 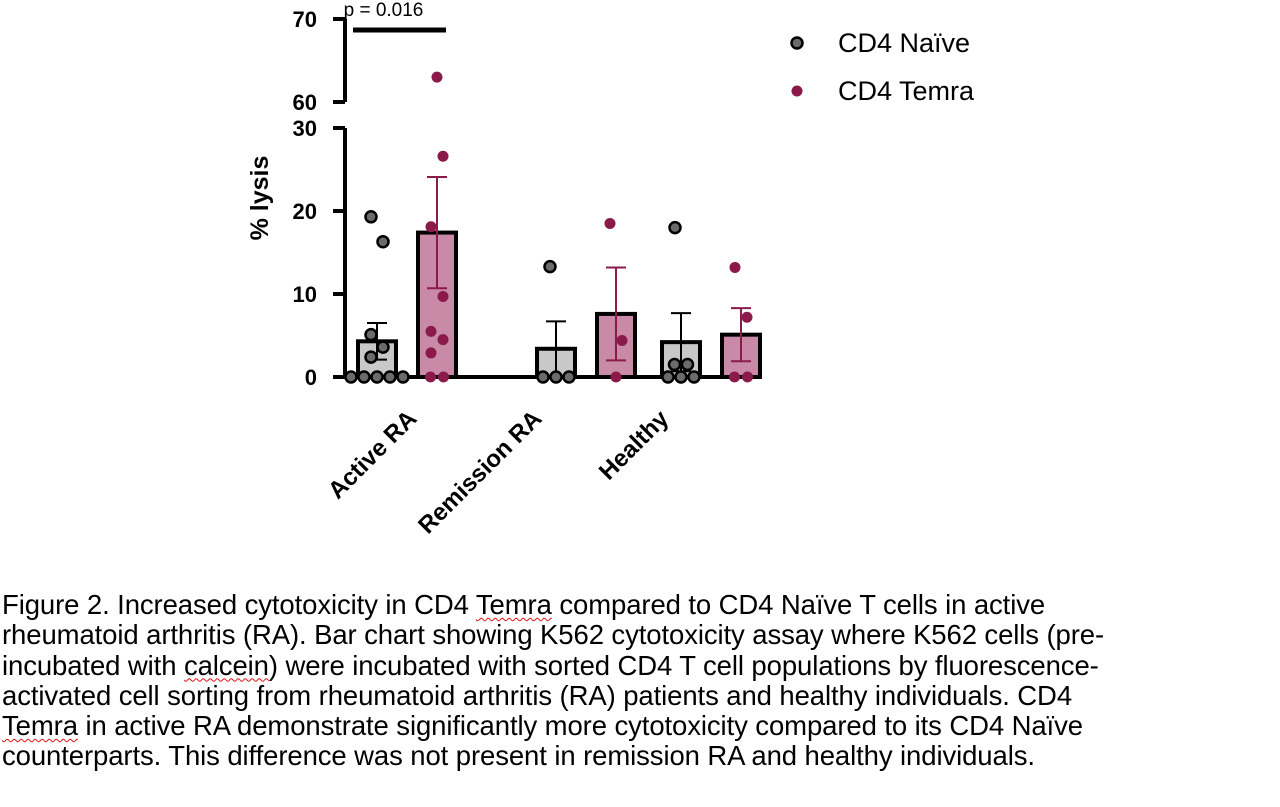 What do you see at coordinates (798, 604) in the screenshot?
I see `caption-text: compared to CD4 Naïve T cells in active` at bounding box center [798, 604].